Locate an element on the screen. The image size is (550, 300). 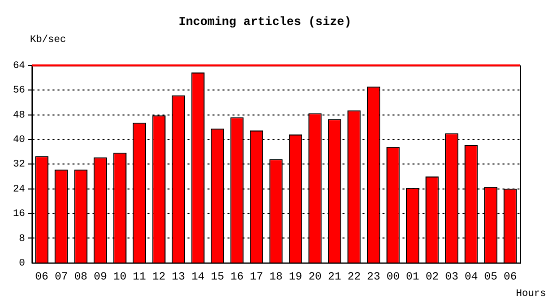
x-tick-label: 18 is located at coordinates (276, 277).